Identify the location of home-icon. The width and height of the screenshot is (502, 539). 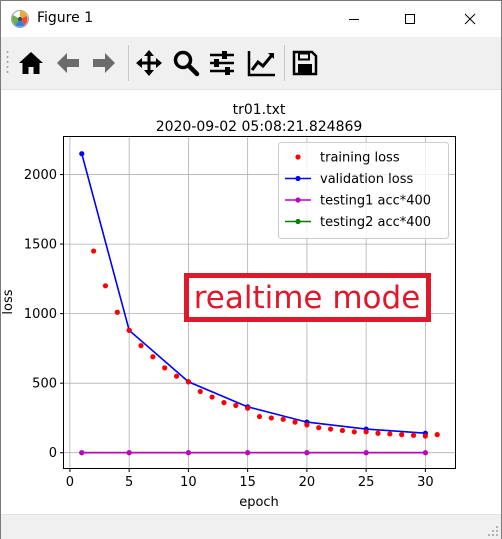
(31, 63).